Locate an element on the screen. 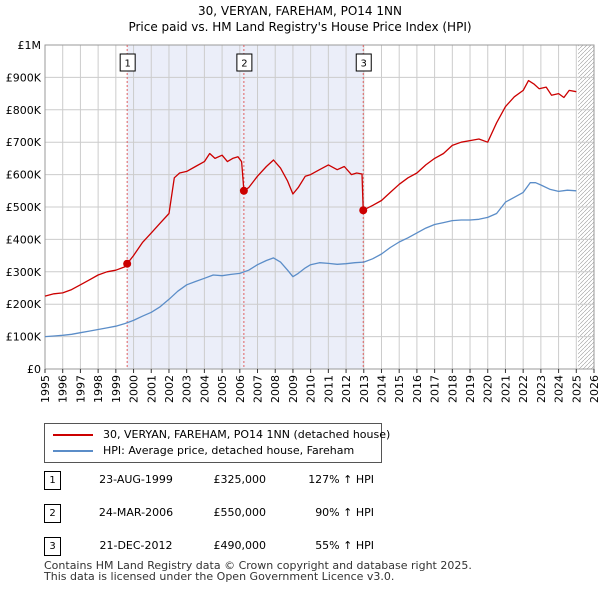  chart-title: 30, VERYAN, FAREHAM, PO14 1NN is located at coordinates (300, 11).